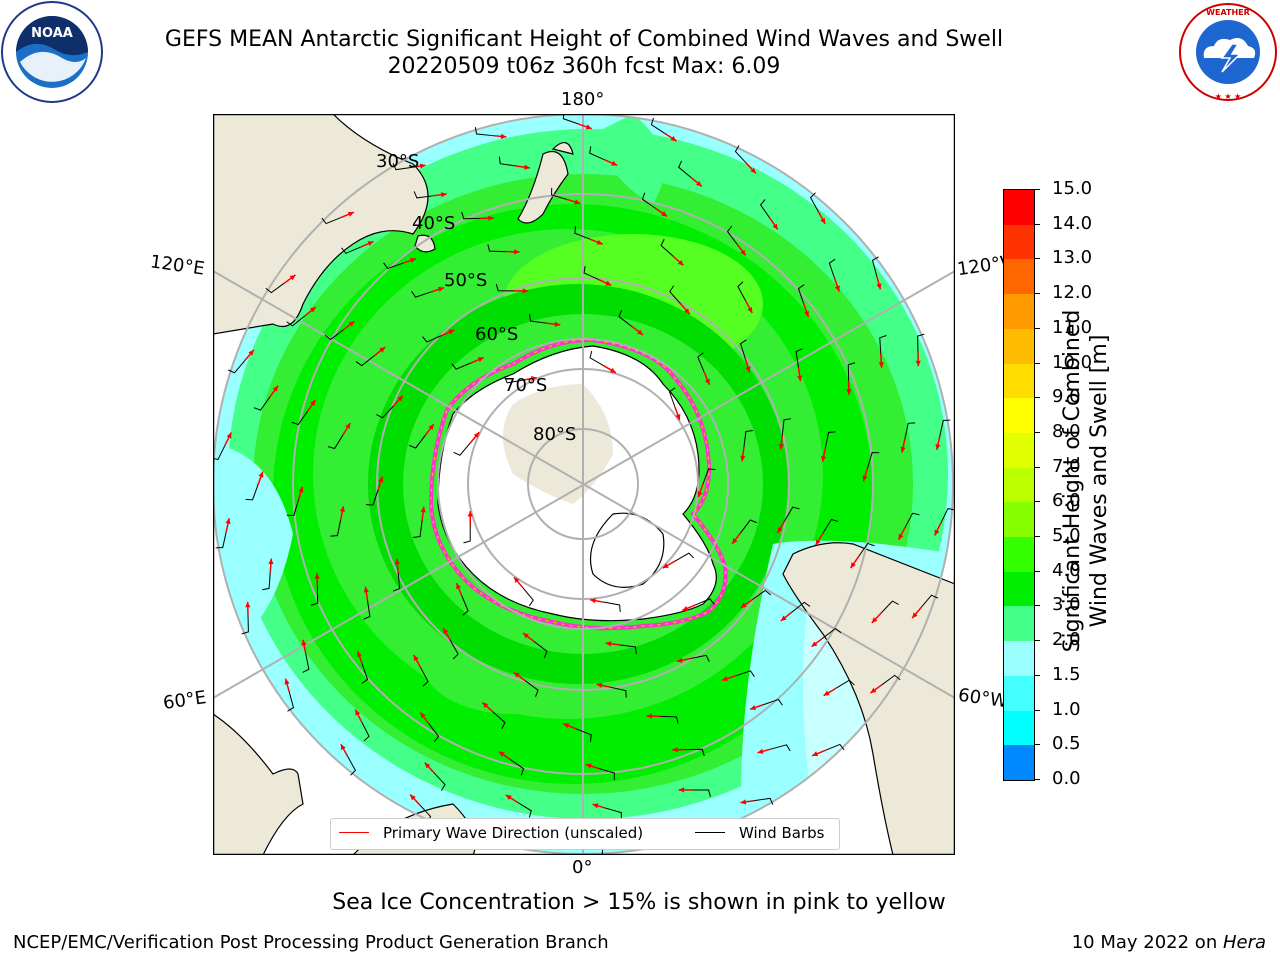  What do you see at coordinates (710, 832) in the screenshot?
I see `wind-barb-swatch` at bounding box center [710, 832].